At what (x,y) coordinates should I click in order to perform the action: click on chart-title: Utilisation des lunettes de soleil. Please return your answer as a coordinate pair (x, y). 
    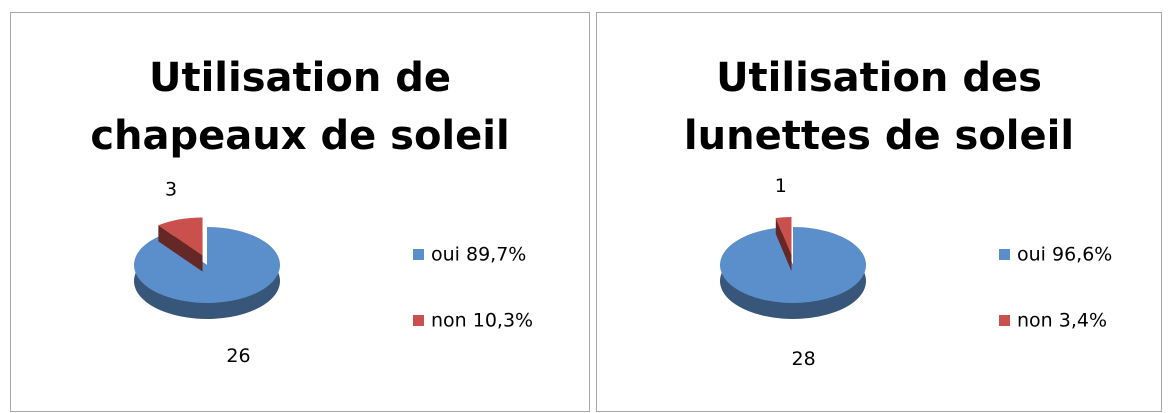
    Looking at the image, I should click on (879, 107).